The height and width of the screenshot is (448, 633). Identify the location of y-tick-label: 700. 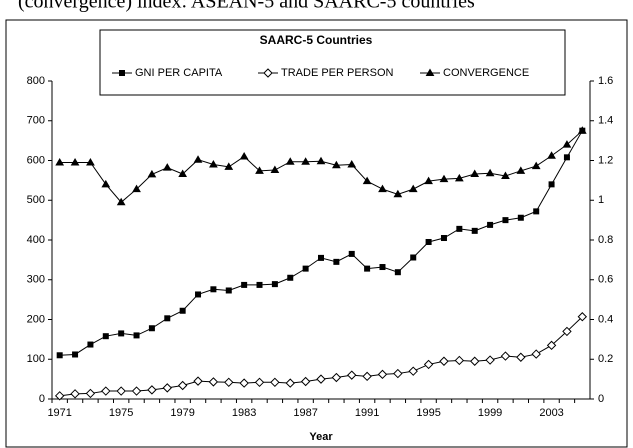
(36, 121).